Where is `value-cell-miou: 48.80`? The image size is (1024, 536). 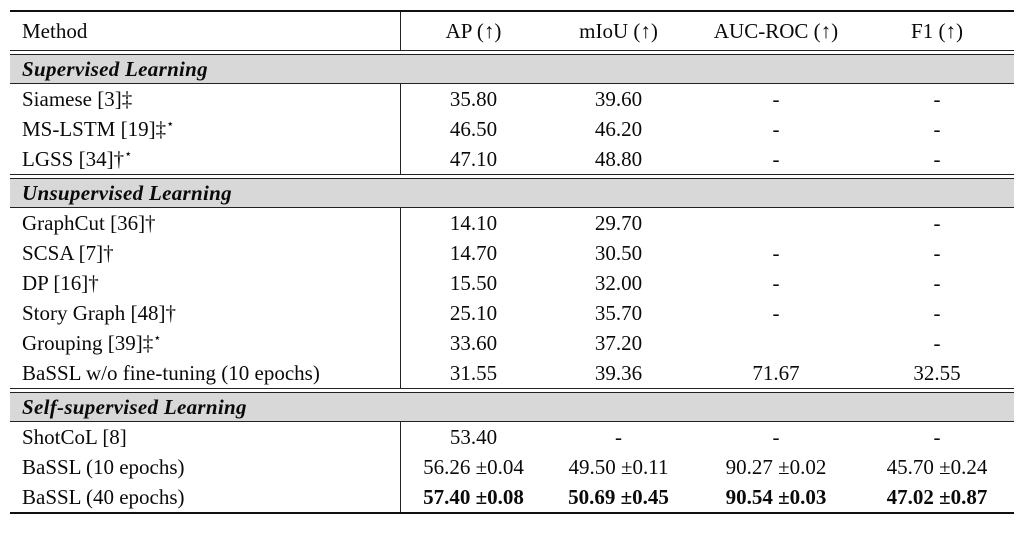 value-cell-miou: 48.80 is located at coordinates (618, 158).